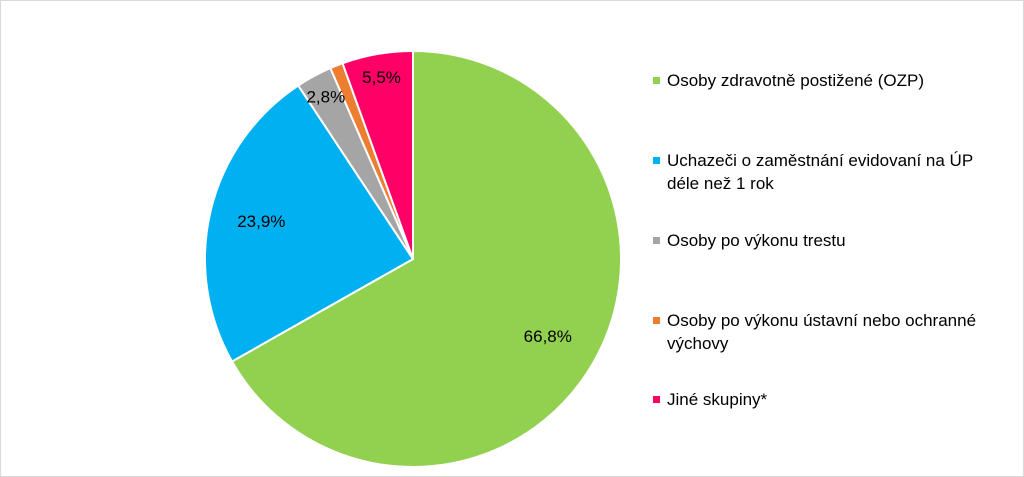  Describe the element at coordinates (325, 97) in the screenshot. I see `data-label: 2,8%` at that location.